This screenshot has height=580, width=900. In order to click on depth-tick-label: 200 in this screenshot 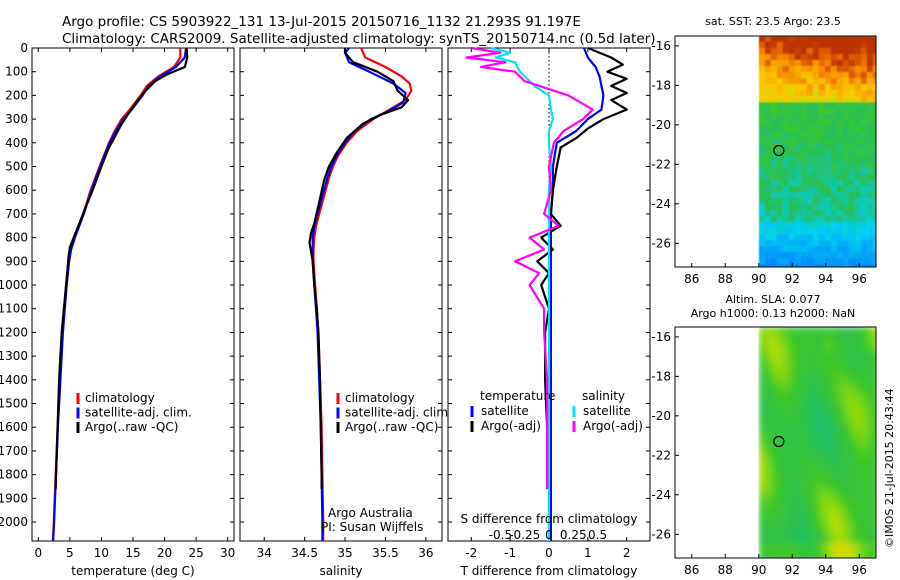, I will do `click(16, 95)`.